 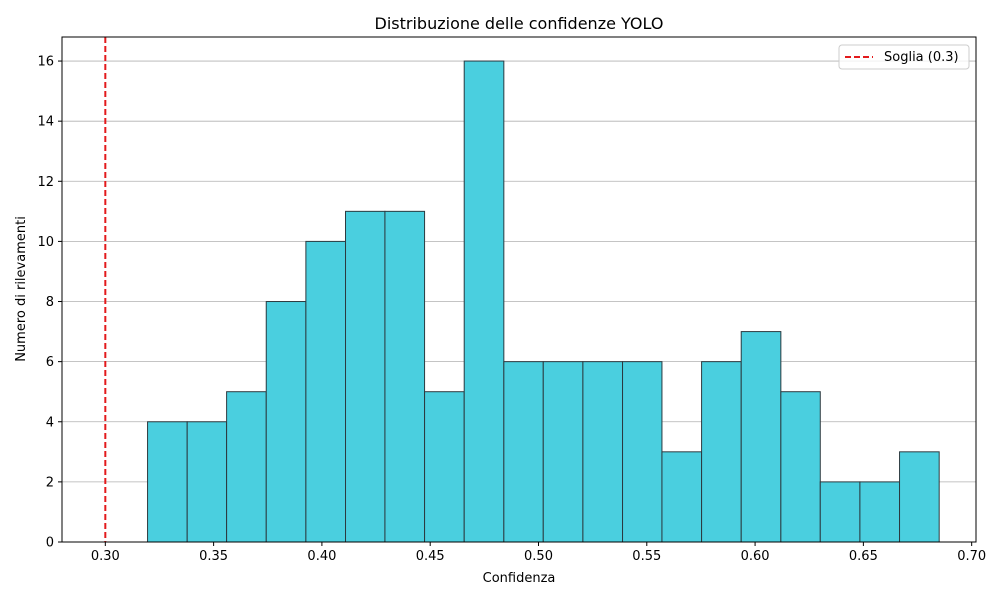 I want to click on x-axis-ticks: 0.30 0.35 0.40 0.45 0.50 0.55 0.60 0.65 0.70, so click(x=538, y=553).